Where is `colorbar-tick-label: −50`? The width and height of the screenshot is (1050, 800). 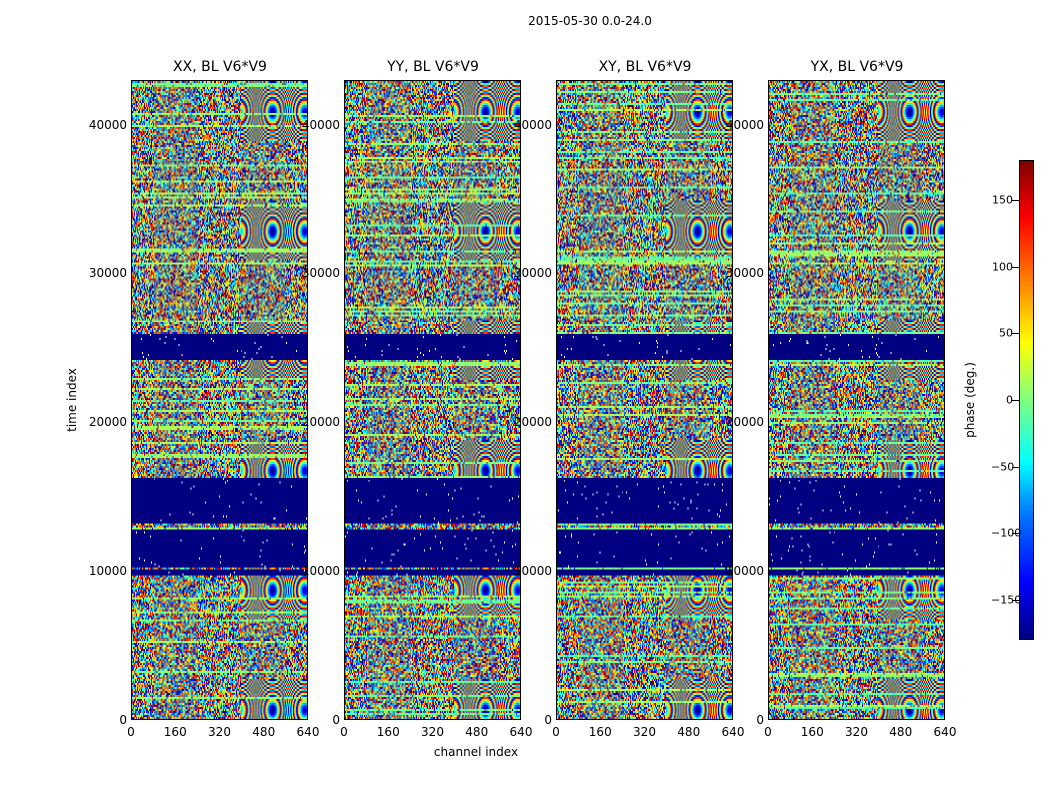
colorbar-tick-label: −50 is located at coordinates (1003, 467).